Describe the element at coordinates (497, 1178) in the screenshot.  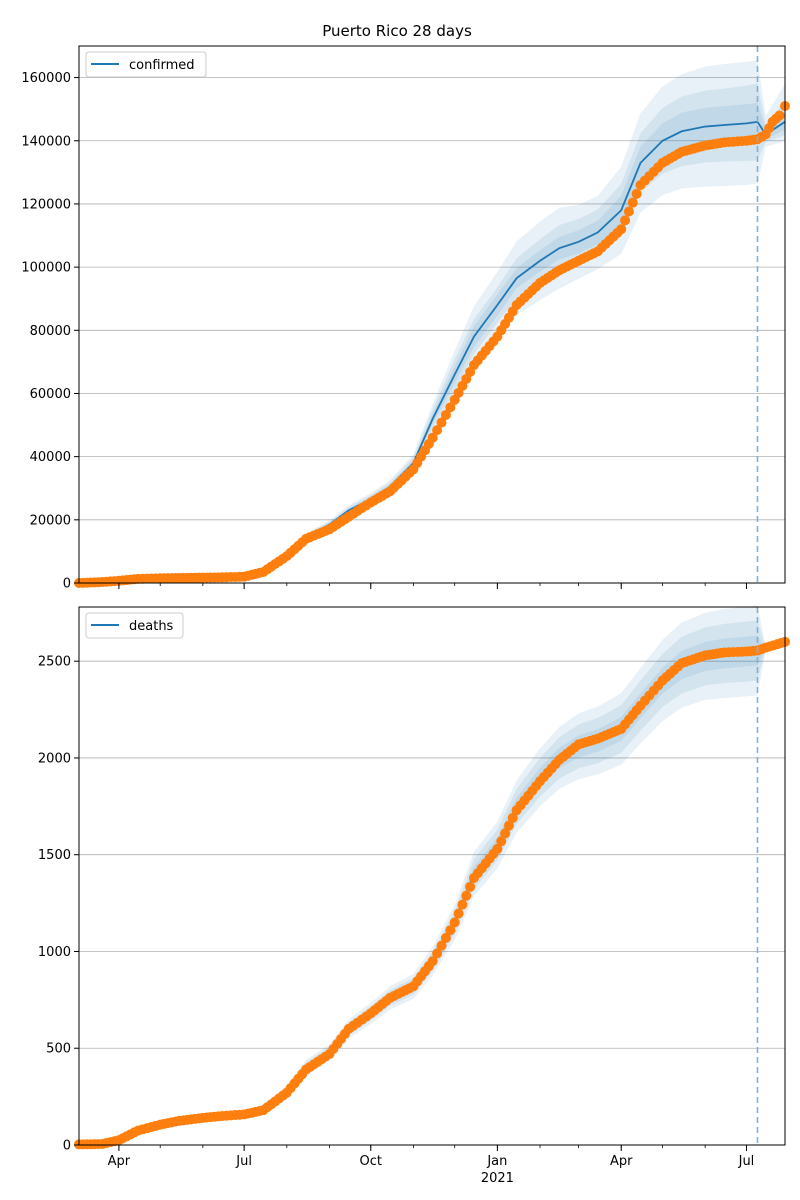
I see `x-year-label: 2021` at that location.